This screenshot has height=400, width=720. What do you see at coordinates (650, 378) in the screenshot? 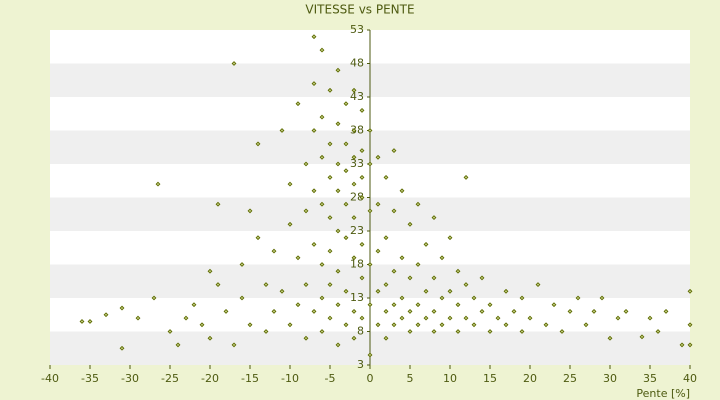
I see `x-tick-label: 35` at bounding box center [650, 378].